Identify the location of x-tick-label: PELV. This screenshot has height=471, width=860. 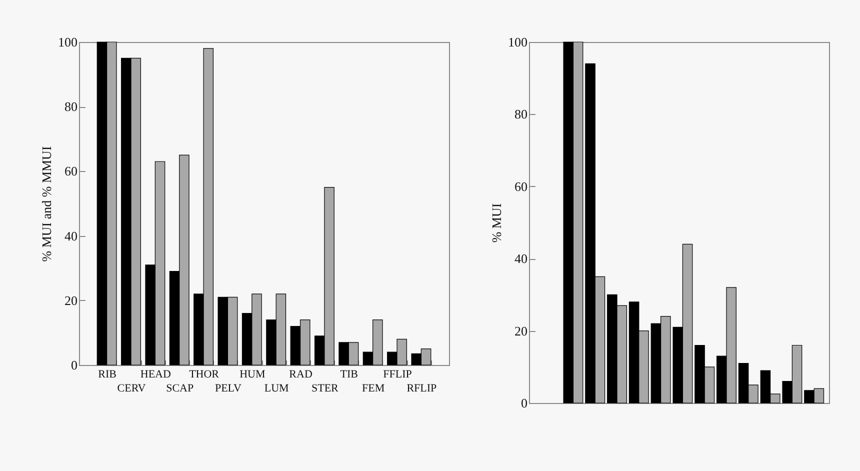
(228, 388).